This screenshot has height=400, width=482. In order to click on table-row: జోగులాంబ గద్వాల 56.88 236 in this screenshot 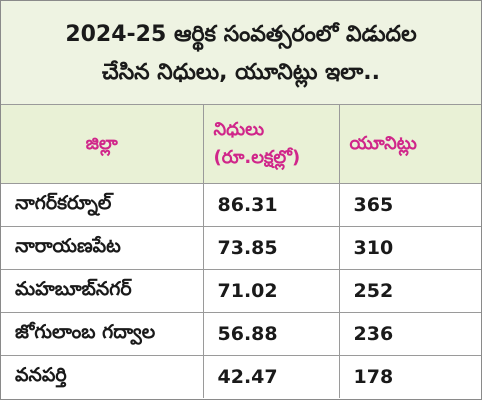, I will do `click(241, 334)`.